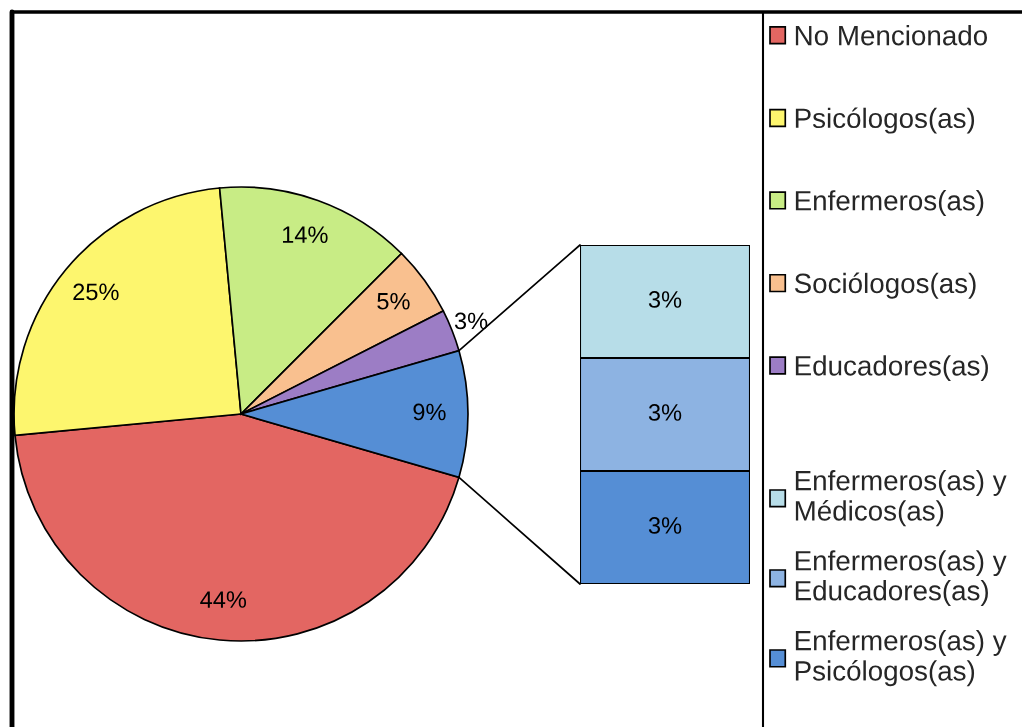 Image resolution: width=1022 pixels, height=727 pixels. I want to click on legend-label: Enfermeros(as) y Médicos(as), so click(901, 498).